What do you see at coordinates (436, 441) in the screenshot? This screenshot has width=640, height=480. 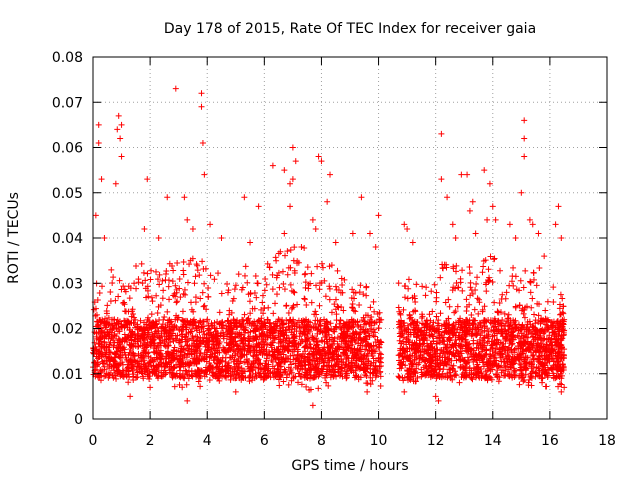 I see `x-tick-label: 12` at bounding box center [436, 441].